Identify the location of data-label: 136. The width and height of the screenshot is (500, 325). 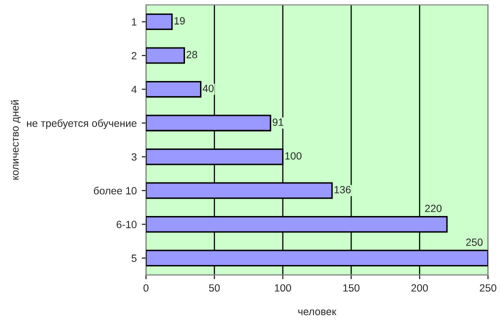
(342, 190).